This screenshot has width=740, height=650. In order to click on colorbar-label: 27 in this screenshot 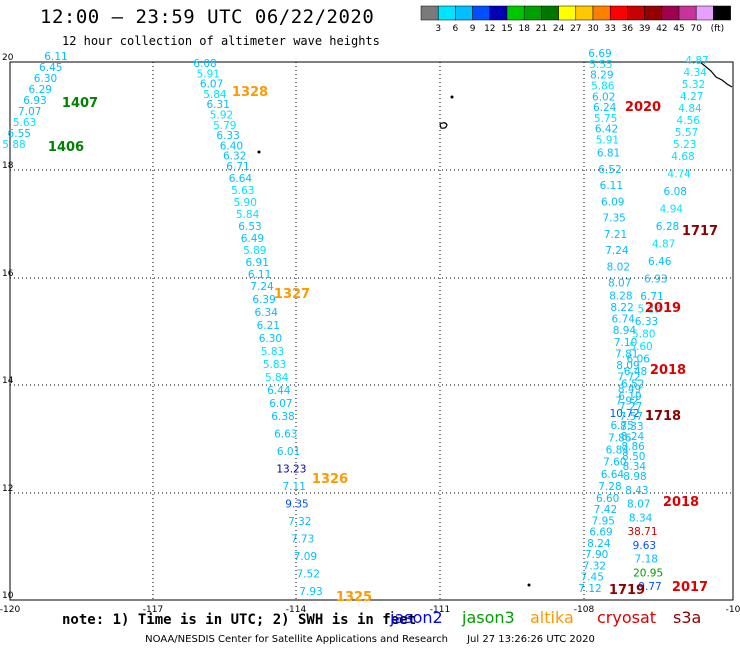, I will do `click(575, 29)`.